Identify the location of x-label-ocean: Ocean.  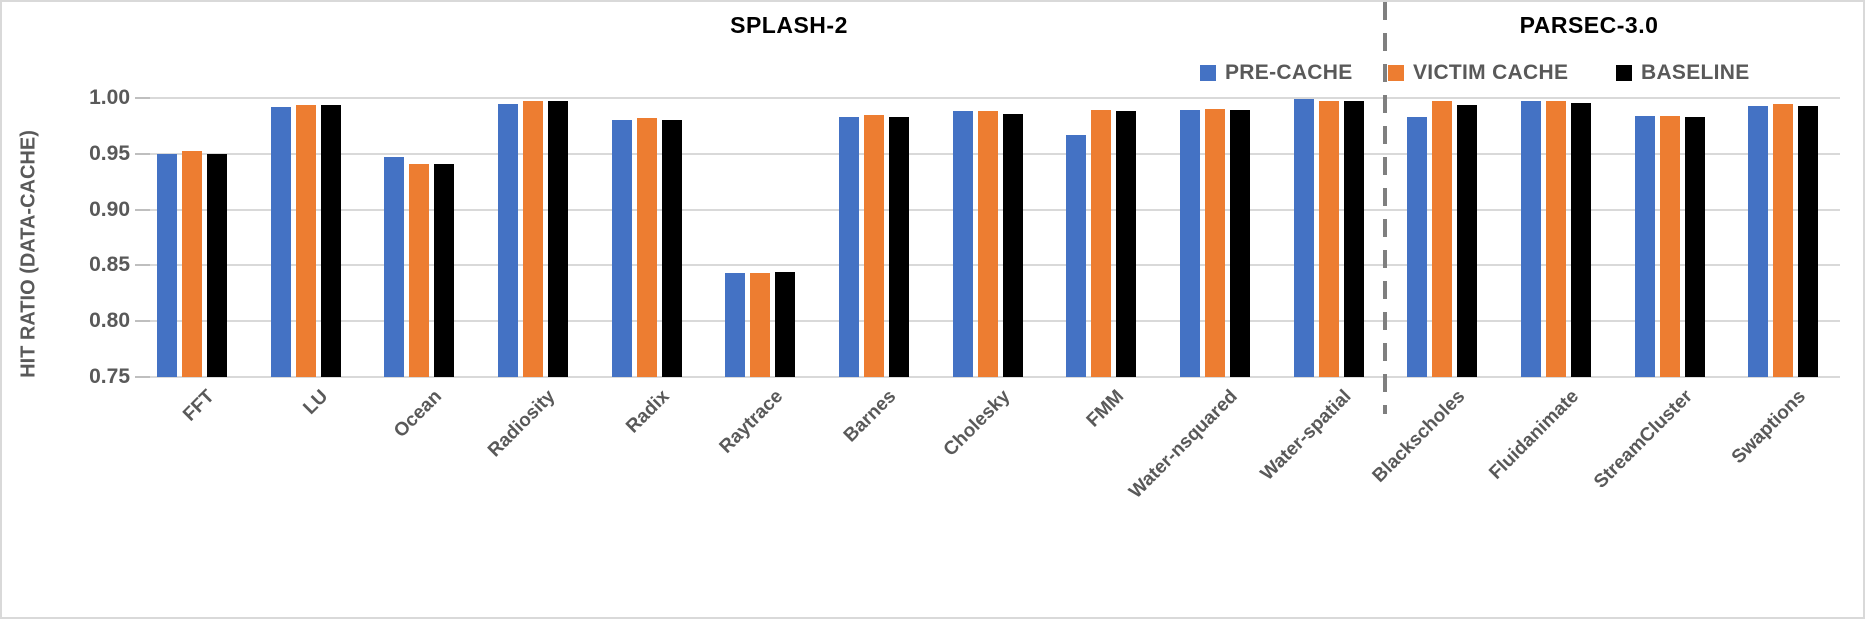
(418, 414).